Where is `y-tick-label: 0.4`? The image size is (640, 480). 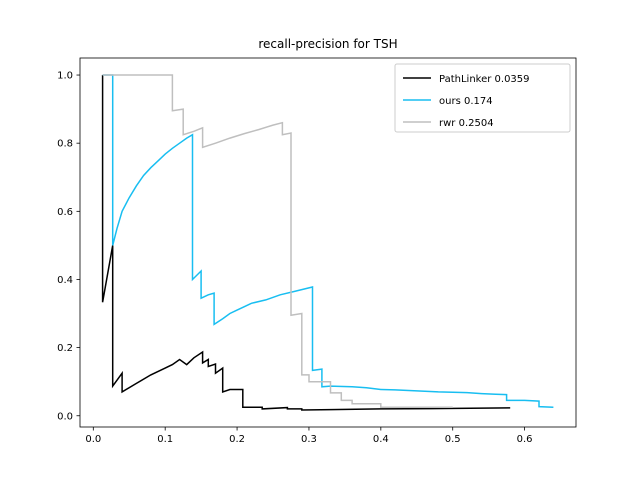
y-tick-label: 0.4 is located at coordinates (65, 280).